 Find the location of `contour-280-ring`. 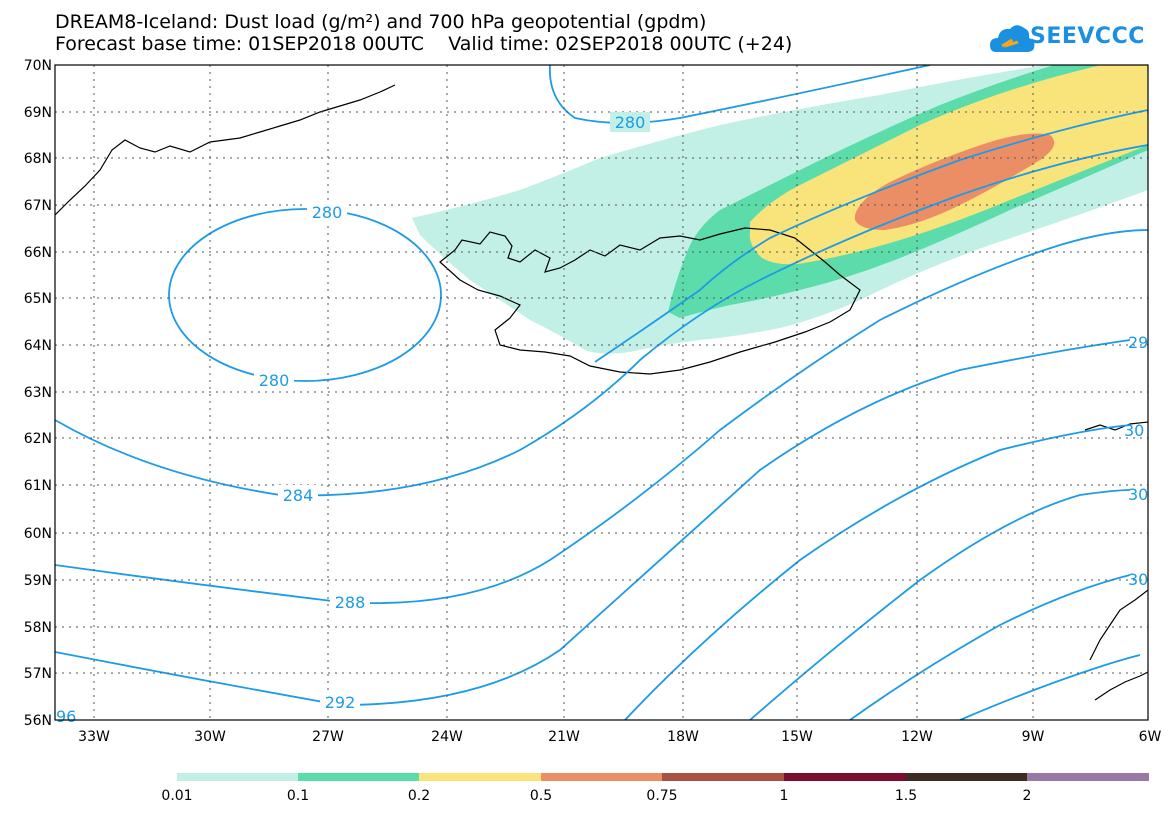

contour-280-ring is located at coordinates (305, 295).